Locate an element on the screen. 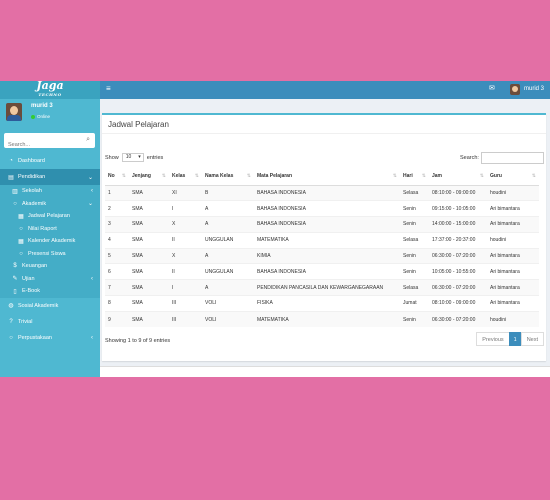  logo: Jaga TECHNO is located at coordinates (50, 90).